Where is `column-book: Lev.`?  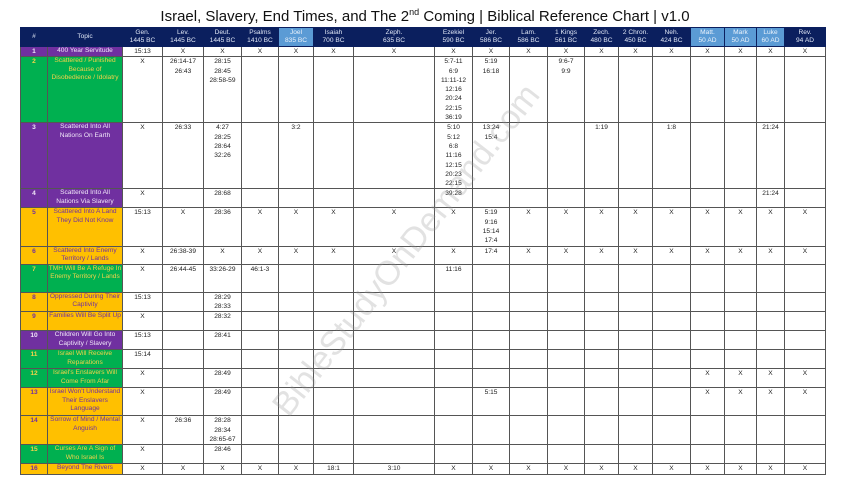 column-book: Lev. is located at coordinates (183, 32).